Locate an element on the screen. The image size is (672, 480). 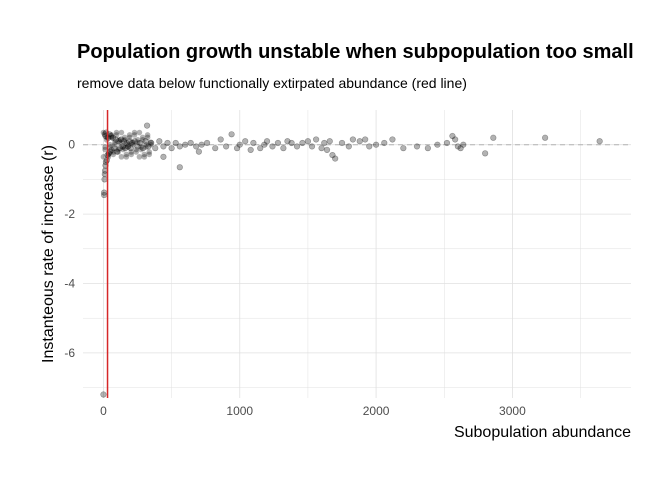
y-axis-ticks: 0 -2 -4 -6 is located at coordinates (69, 249).